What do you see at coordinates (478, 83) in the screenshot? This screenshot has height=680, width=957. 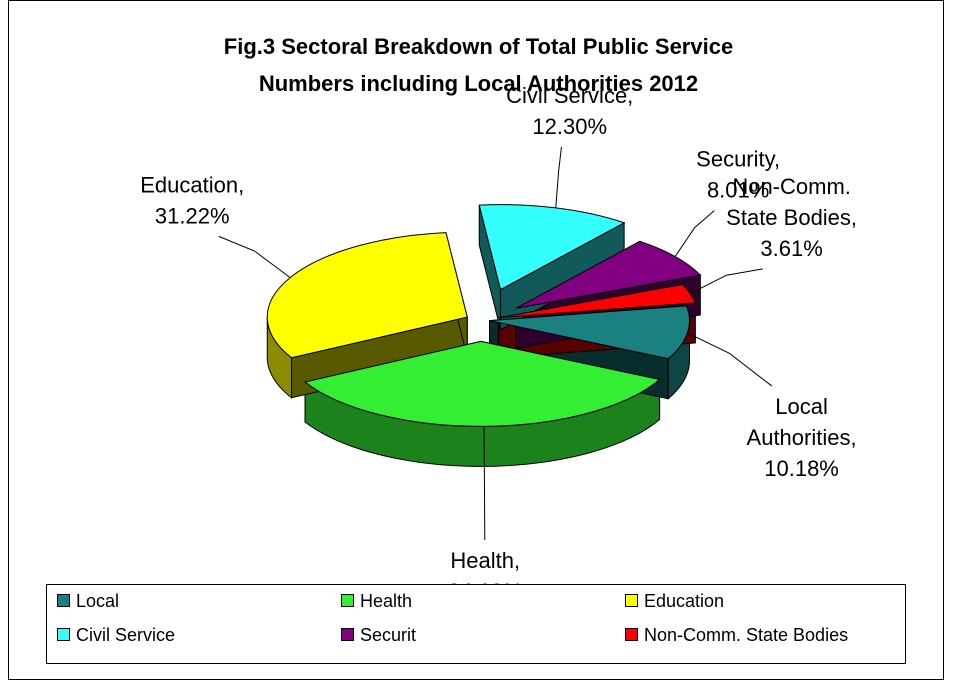 I see `chart-title-line-2: Numbers including Local Authorities 2012` at bounding box center [478, 83].